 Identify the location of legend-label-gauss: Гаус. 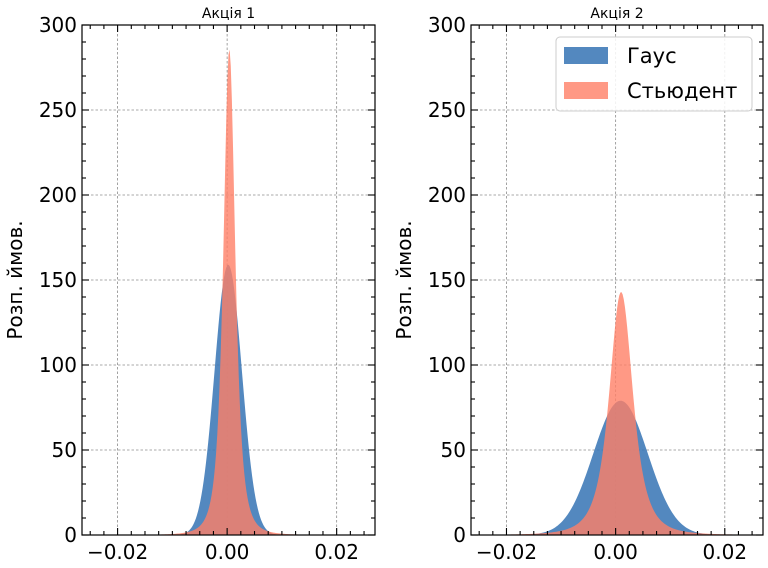
(652, 56).